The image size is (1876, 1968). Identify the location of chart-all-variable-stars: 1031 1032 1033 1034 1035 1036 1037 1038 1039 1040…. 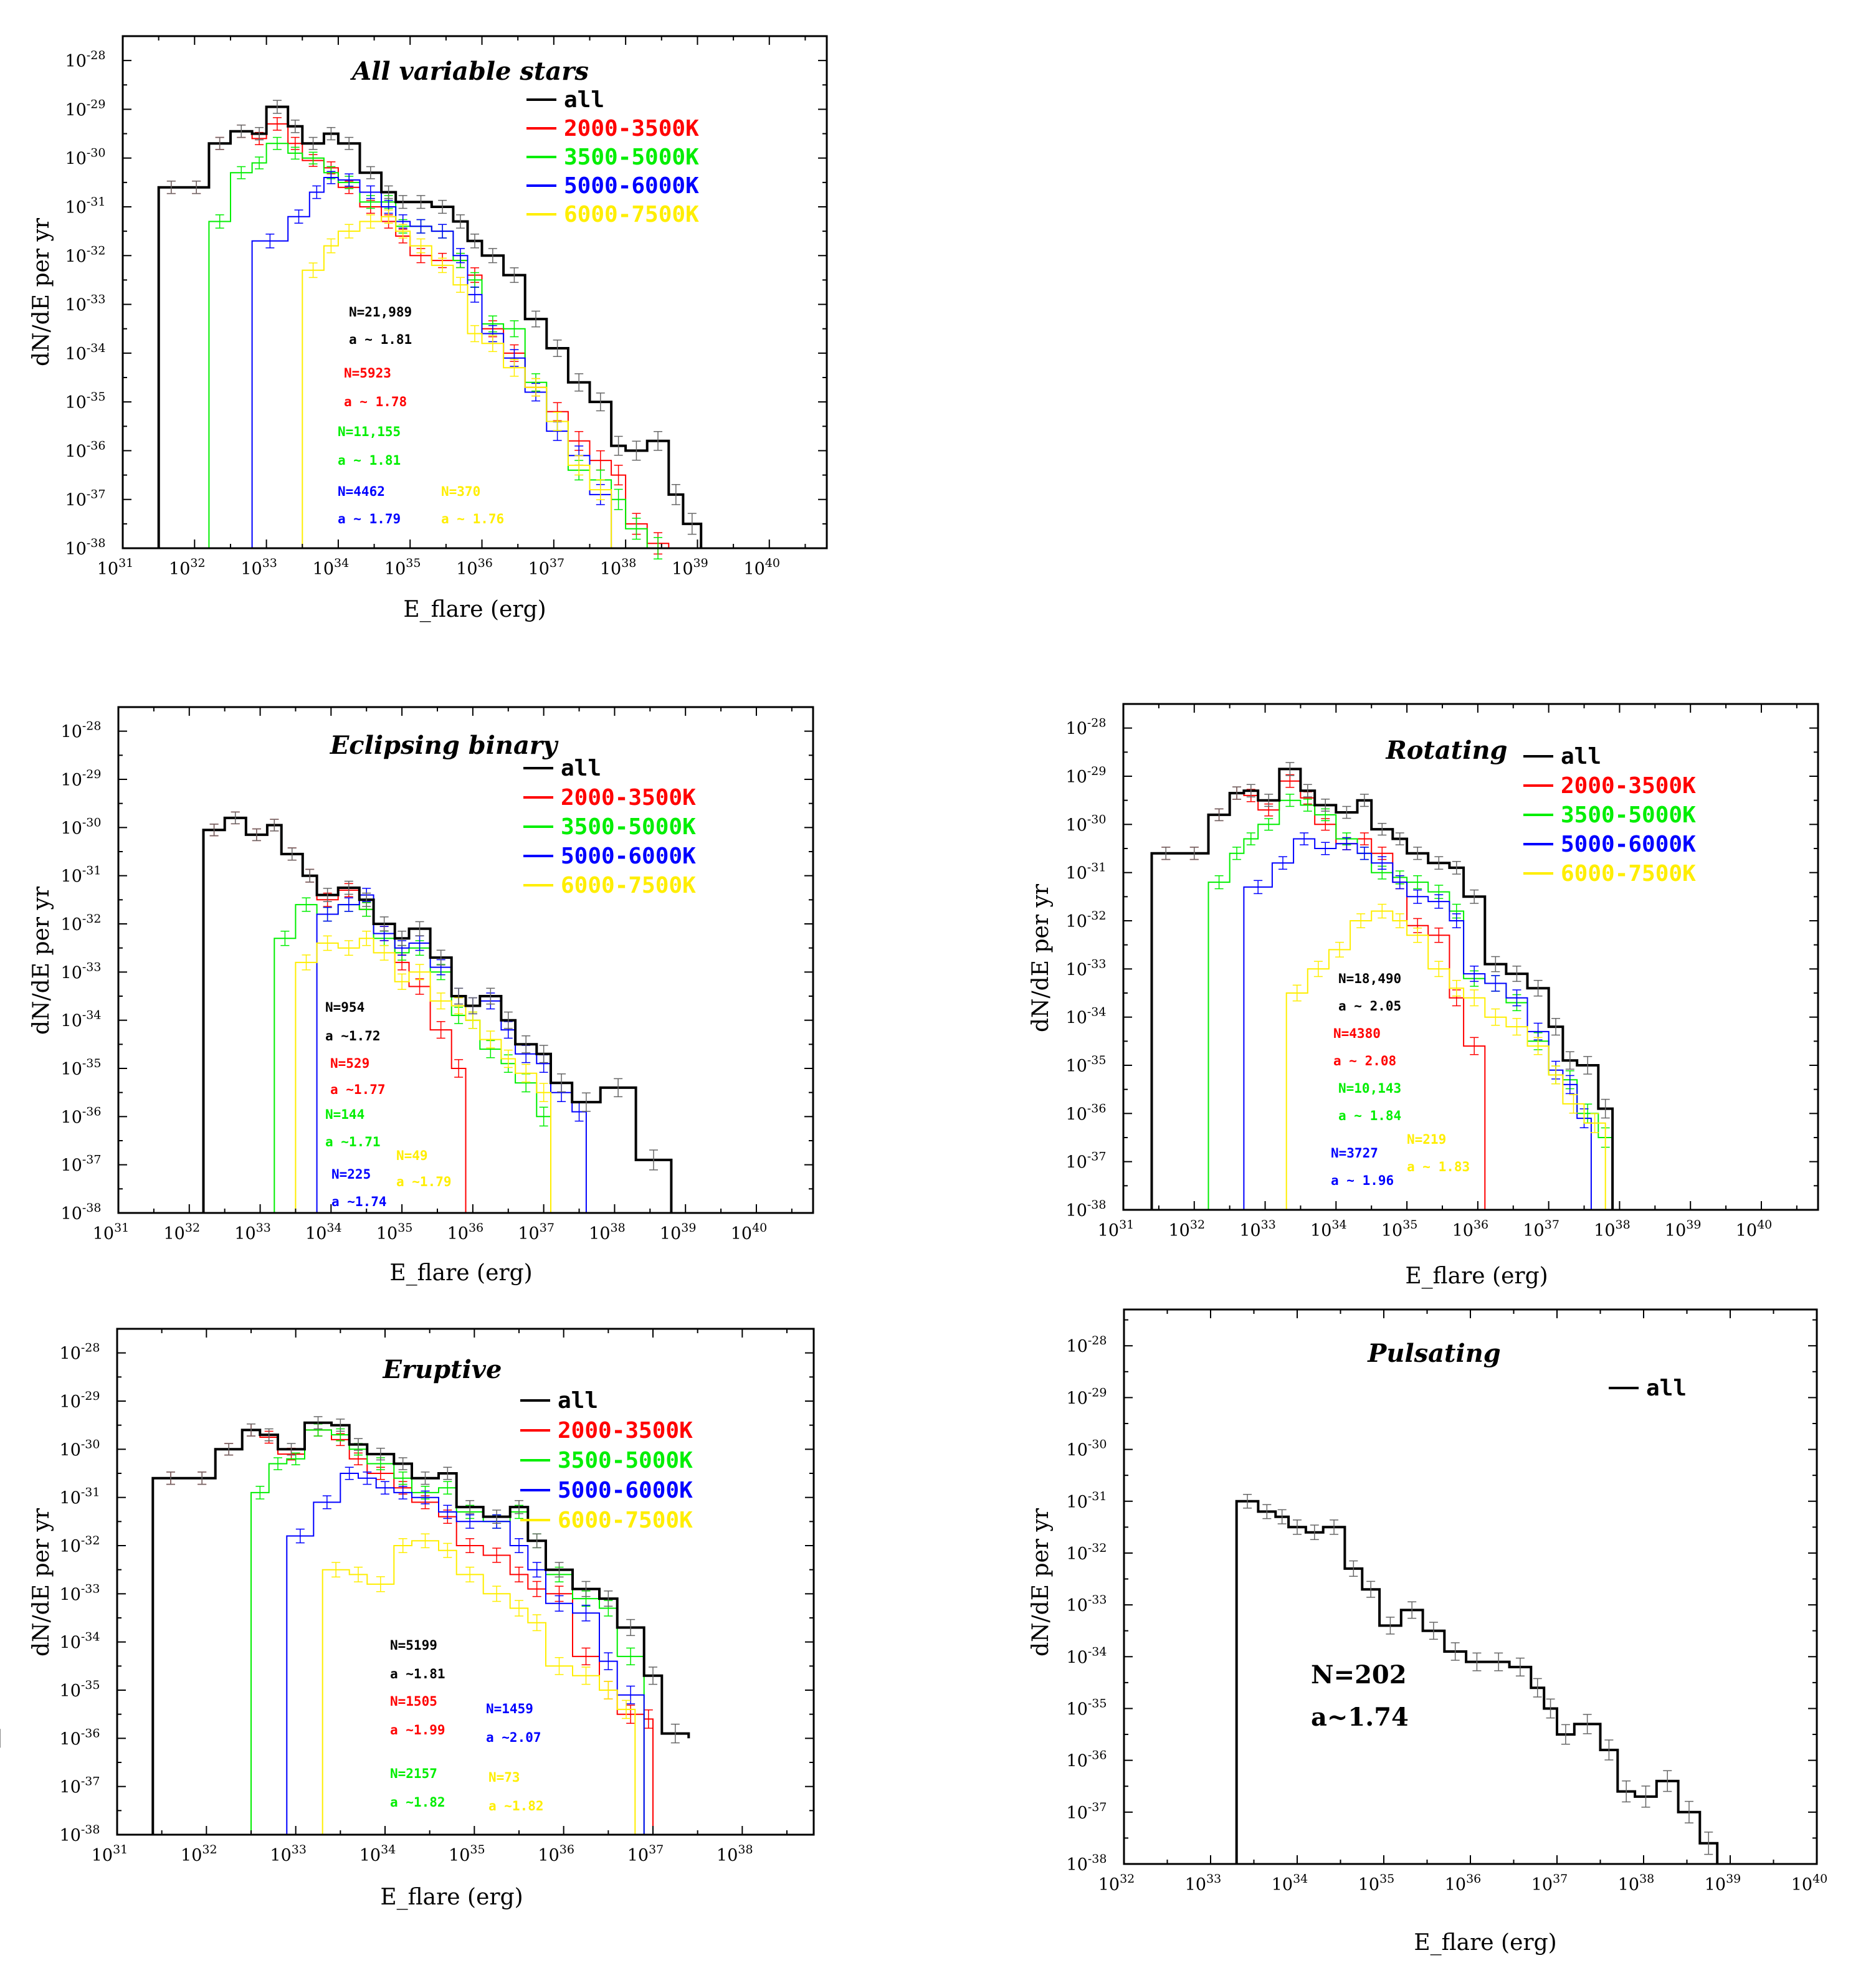
(428, 328).